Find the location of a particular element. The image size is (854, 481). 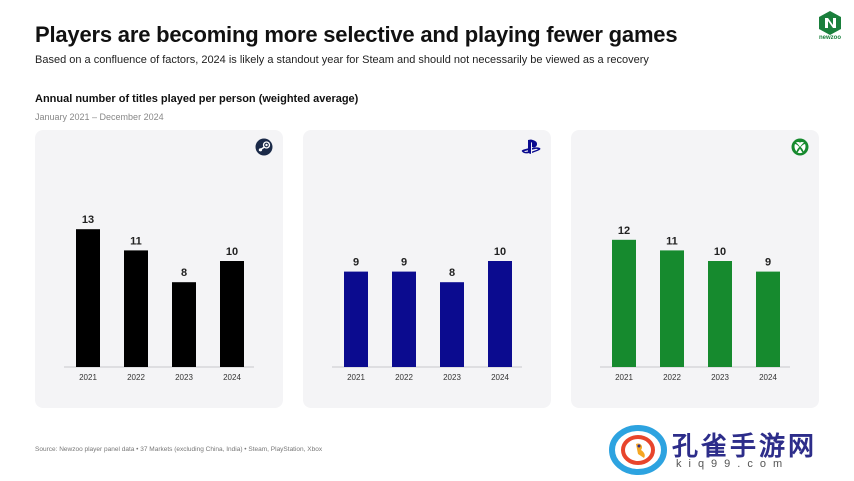

xbox-tick-label: 2023 is located at coordinates (720, 377).